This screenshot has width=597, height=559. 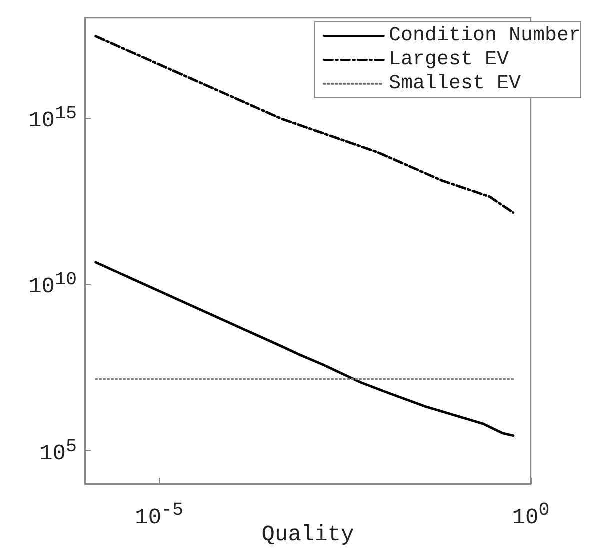 I want to click on legend-label: Largest EV, so click(x=448, y=60).